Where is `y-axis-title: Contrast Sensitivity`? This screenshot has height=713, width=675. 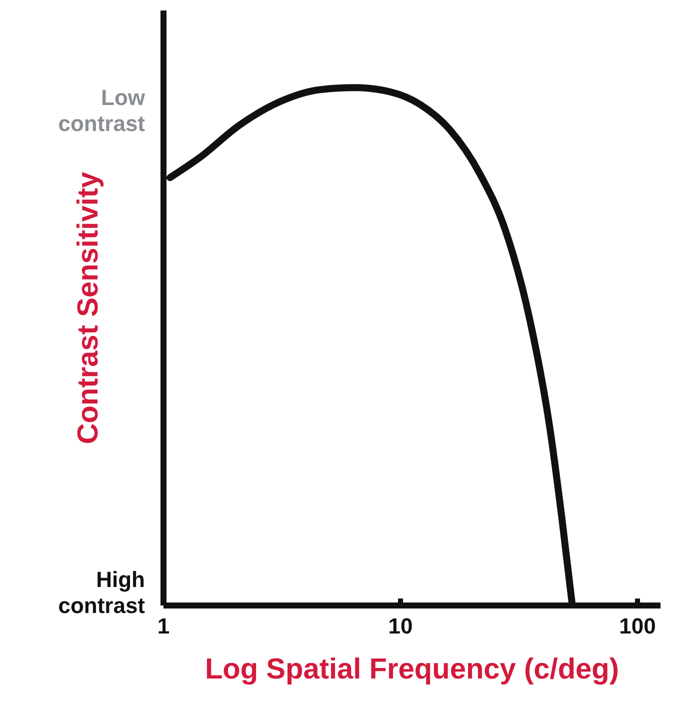
y-axis-title: Contrast Sensitivity is located at coordinates (88, 308).